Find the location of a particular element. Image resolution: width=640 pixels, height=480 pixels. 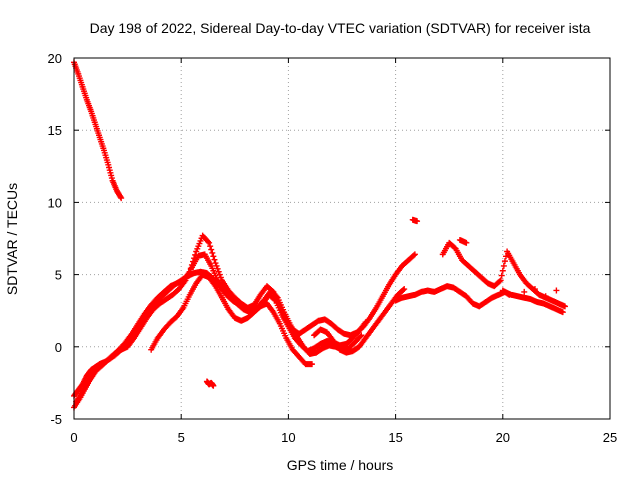

series-arc-lowband is located at coordinates (359, 321).